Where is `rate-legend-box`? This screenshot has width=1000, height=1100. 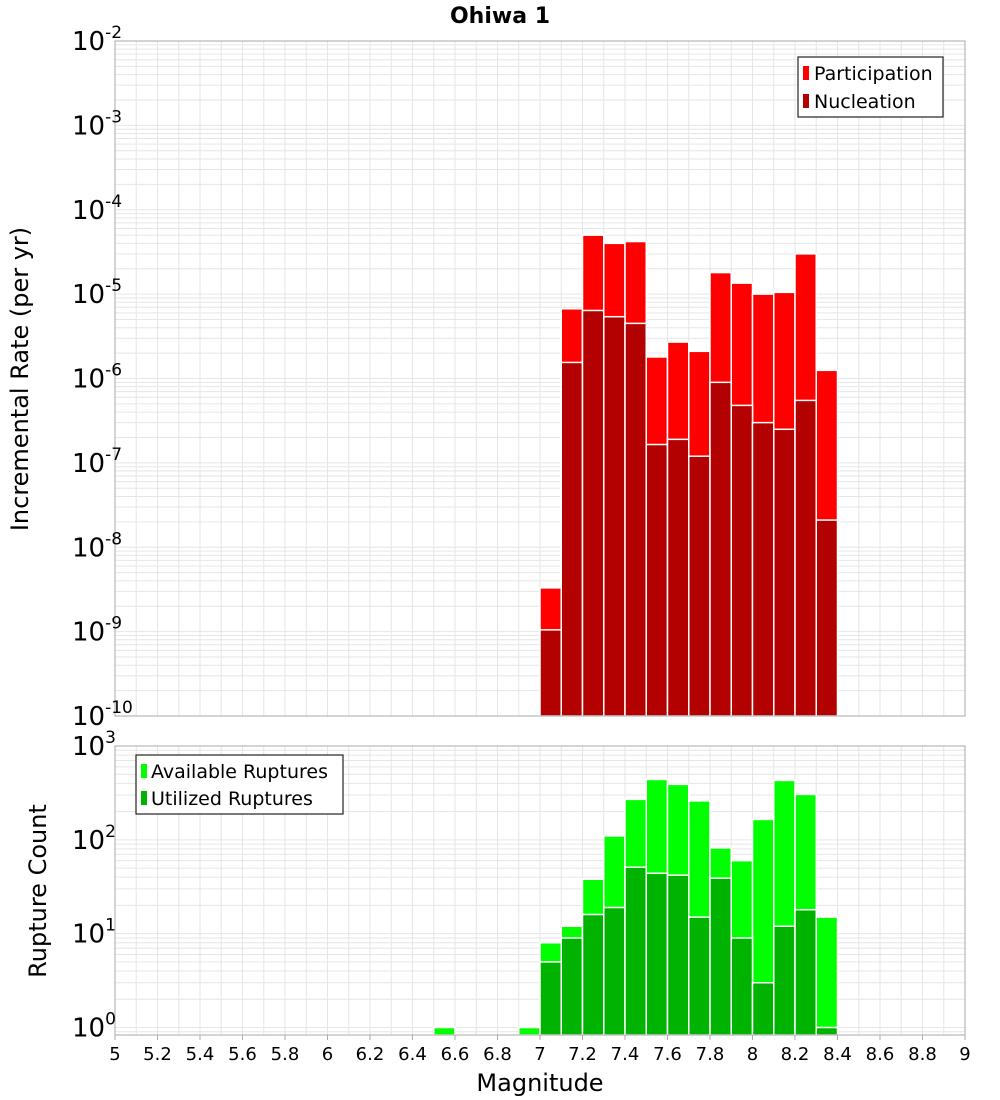
rate-legend-box is located at coordinates (870, 87).